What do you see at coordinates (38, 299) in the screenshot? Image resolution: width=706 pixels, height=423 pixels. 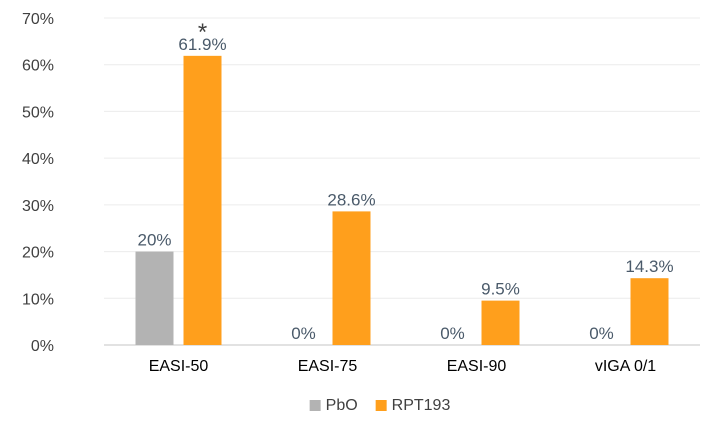 I see `y-tick-label: 10%` at bounding box center [38, 299].